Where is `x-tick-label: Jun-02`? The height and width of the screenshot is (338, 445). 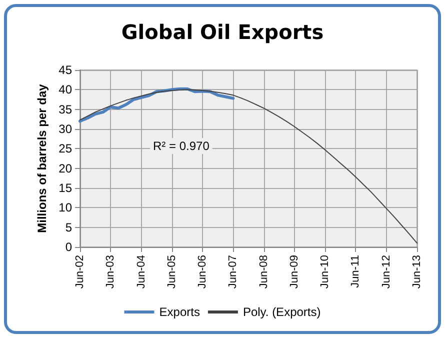 x-tick-label: Jun-02 is located at coordinates (80, 272).